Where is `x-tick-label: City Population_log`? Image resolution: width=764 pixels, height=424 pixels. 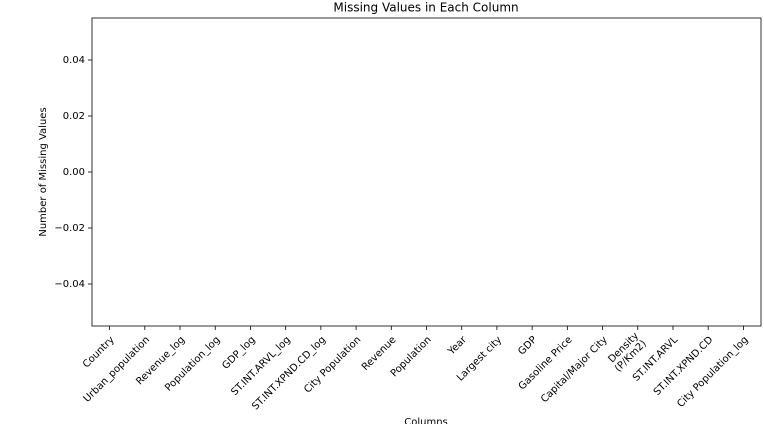
x-tick-label: City Population_log is located at coordinates (712, 371).